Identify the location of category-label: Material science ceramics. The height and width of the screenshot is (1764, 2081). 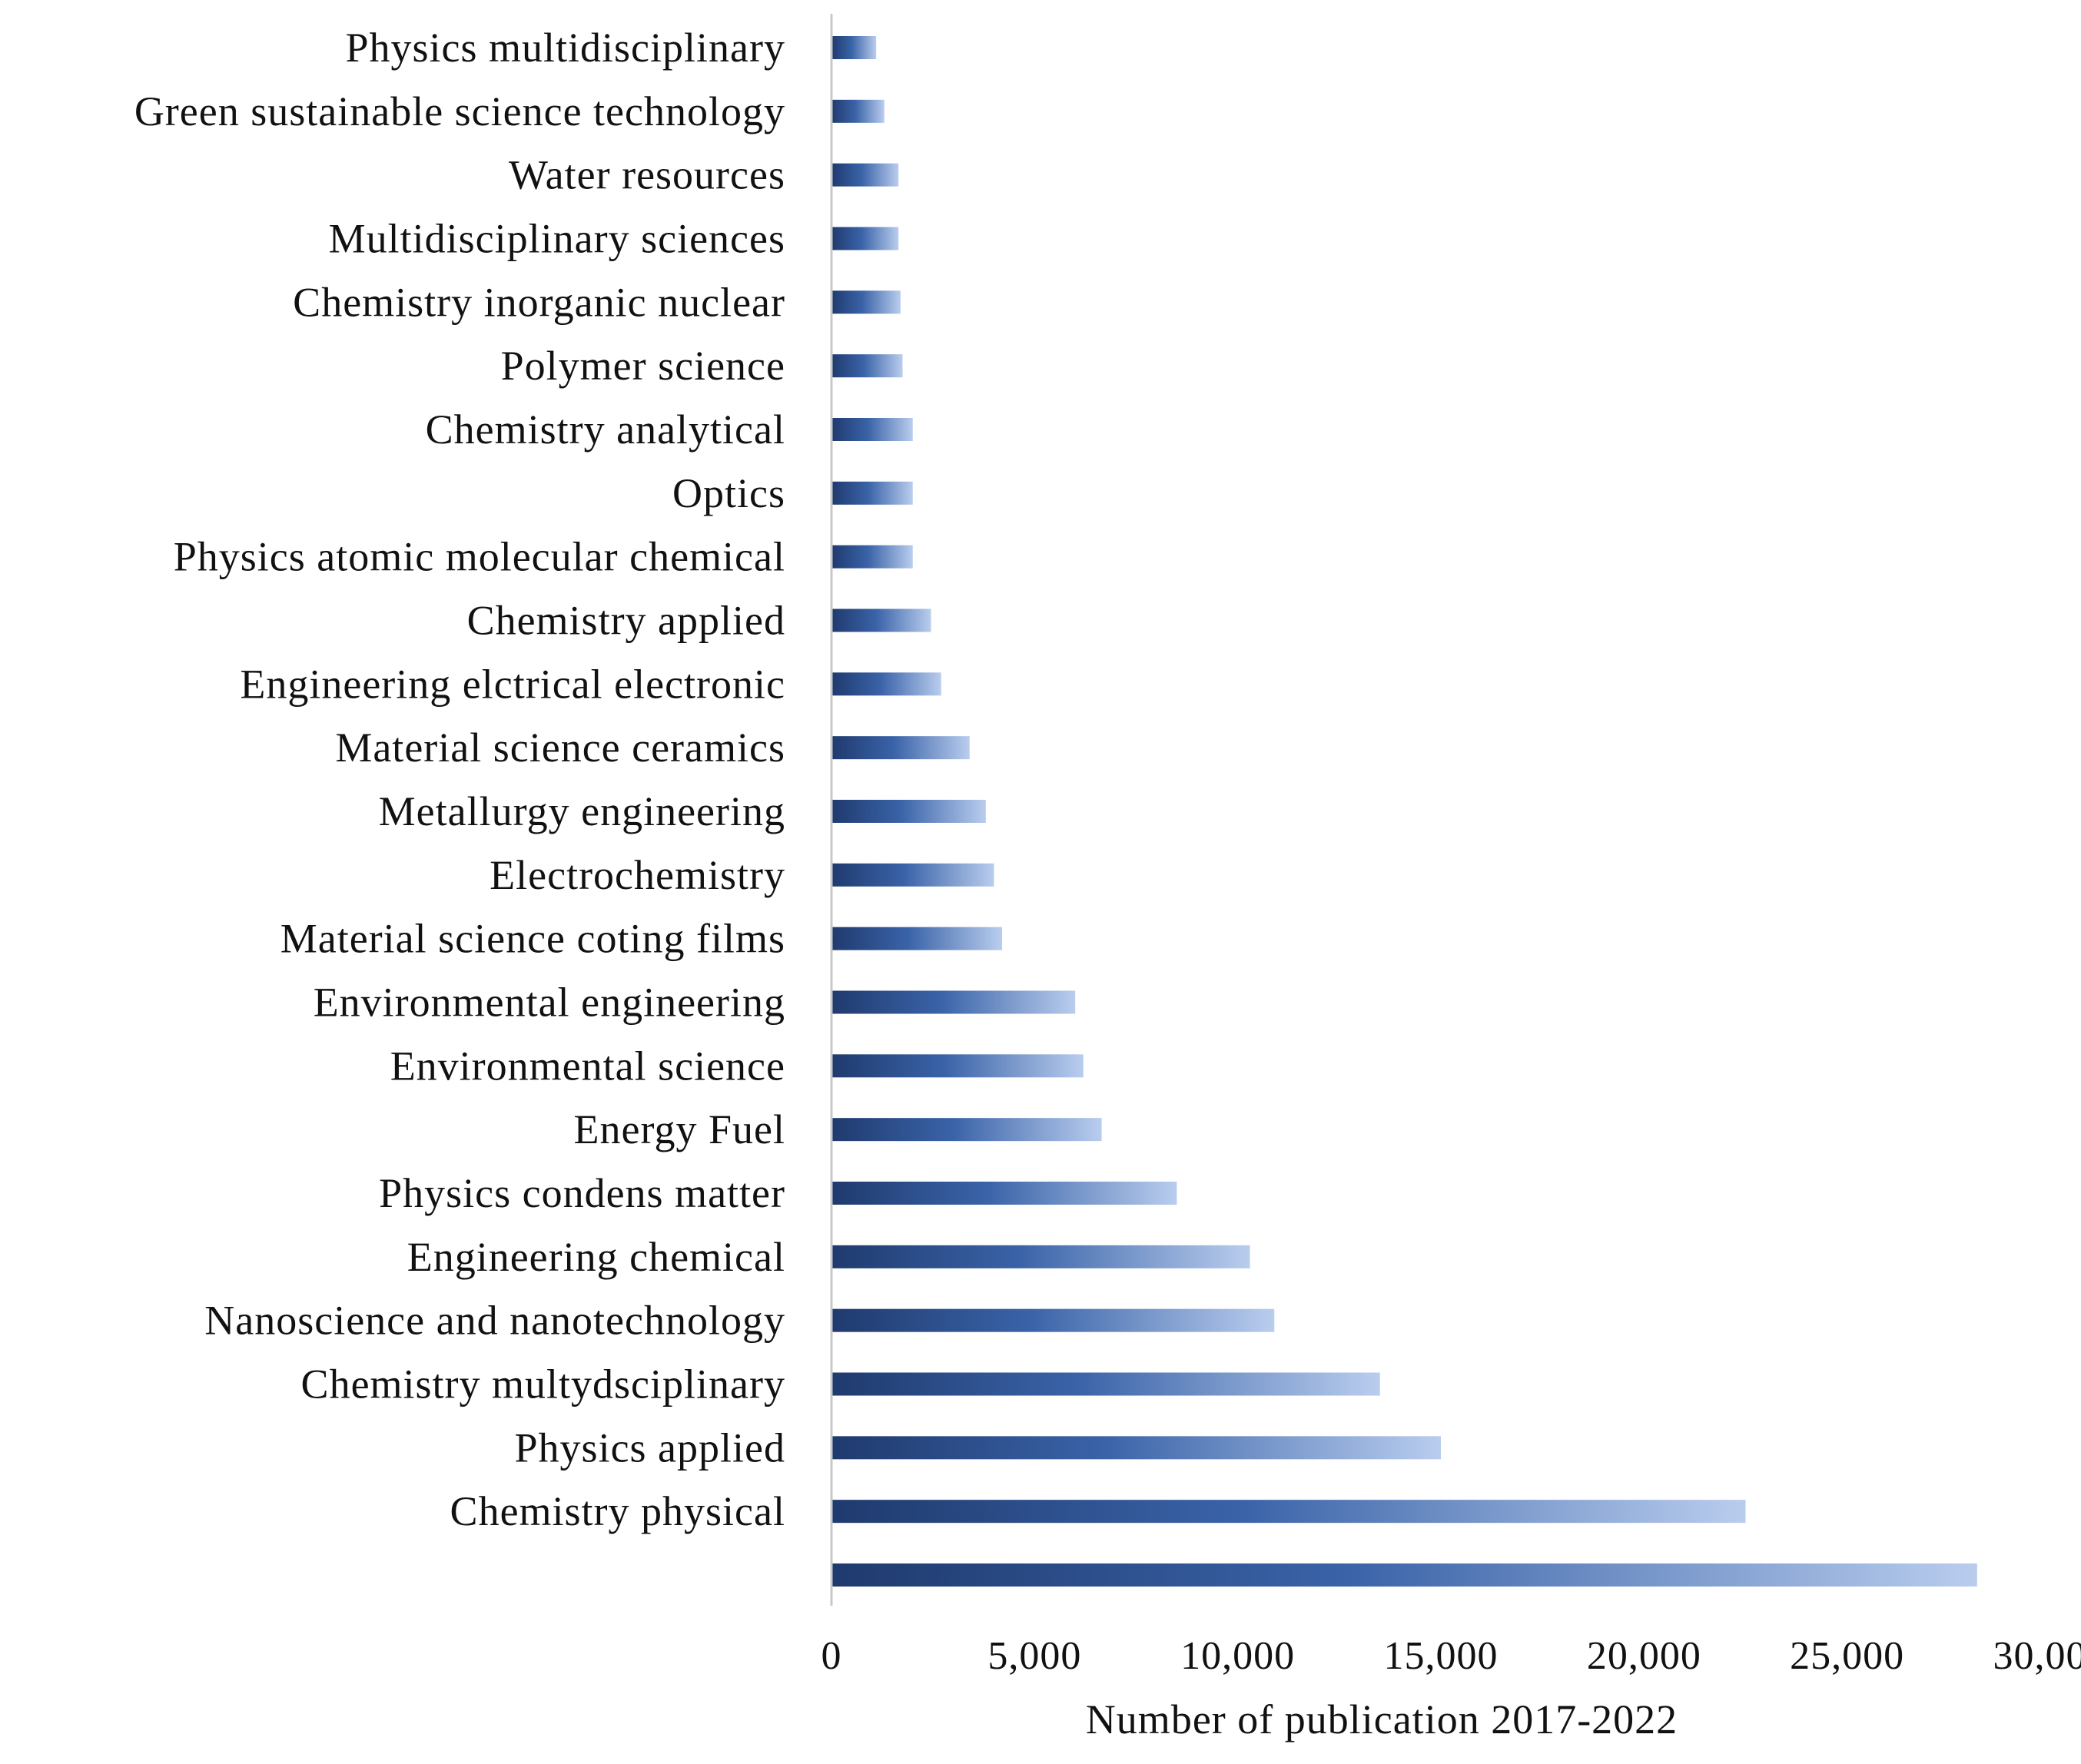
(560, 747).